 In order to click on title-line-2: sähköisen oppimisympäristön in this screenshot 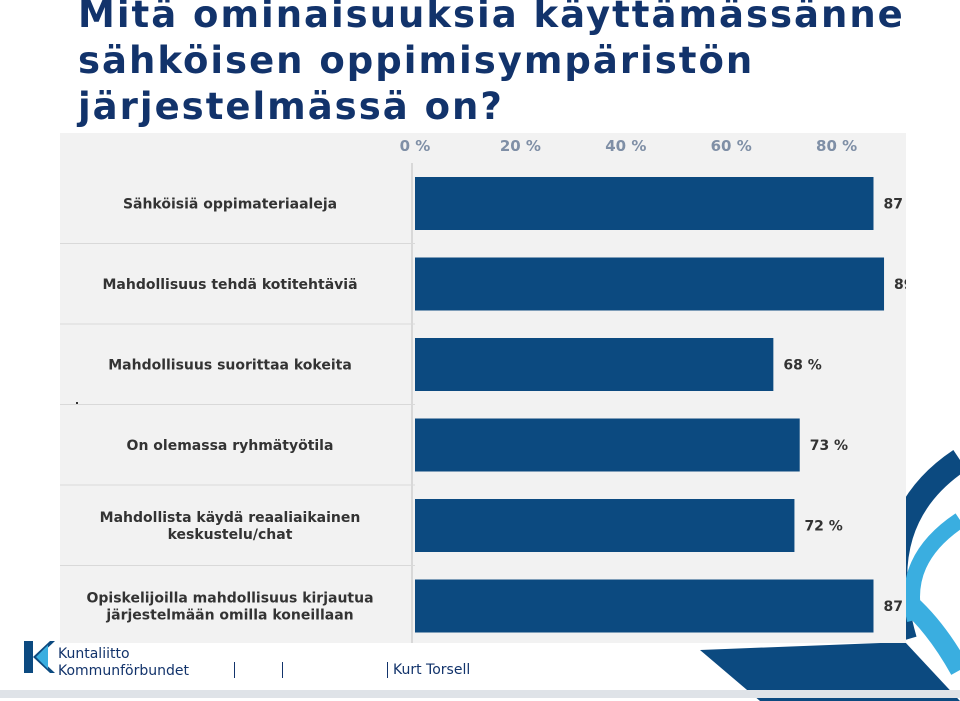, I will do `click(416, 60)`.